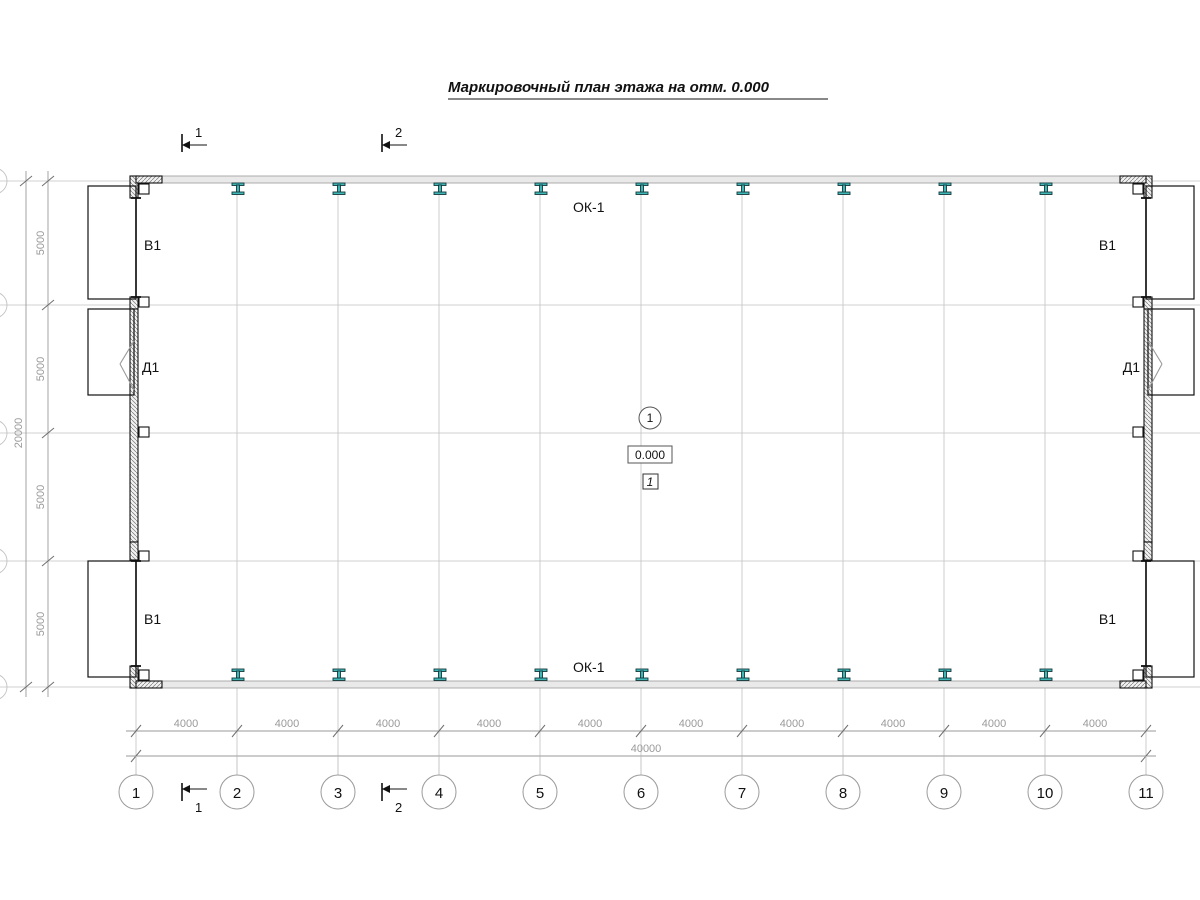  I want to click on window-label-top-left: В1, so click(152, 245).